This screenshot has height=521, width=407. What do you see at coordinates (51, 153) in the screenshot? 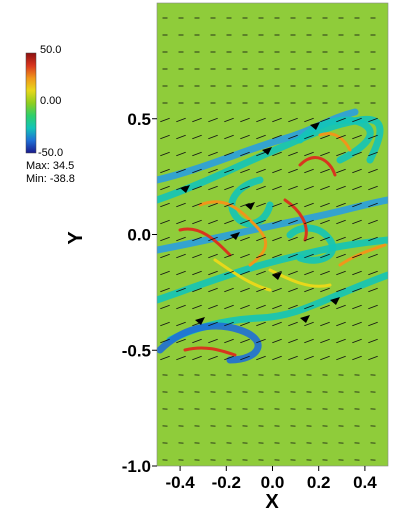
I see `colorbar-min-label: -50.0` at bounding box center [51, 153].